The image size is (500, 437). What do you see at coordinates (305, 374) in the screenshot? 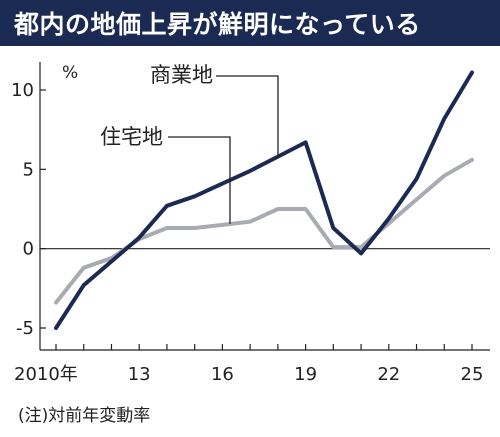
I see `x-tick-label: 19` at bounding box center [305, 374].